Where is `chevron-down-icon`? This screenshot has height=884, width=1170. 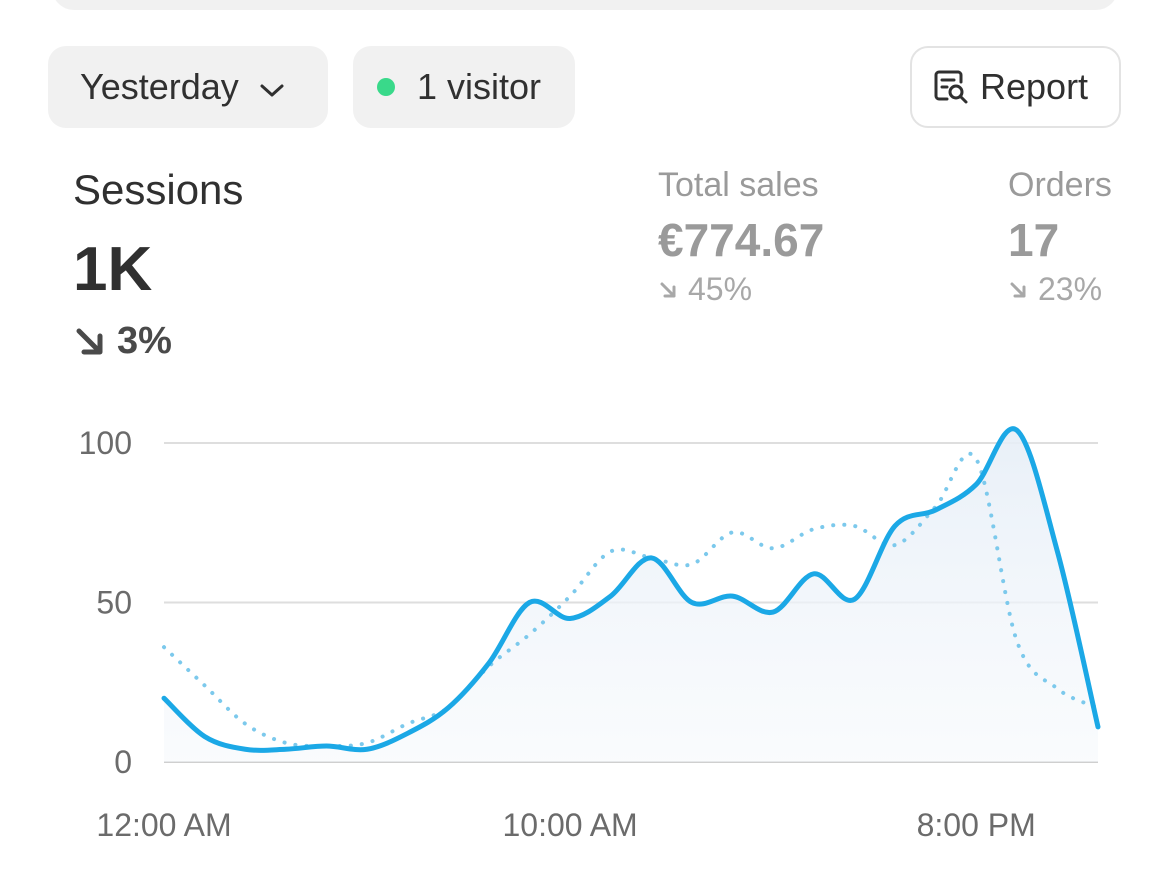
chevron-down-icon is located at coordinates (272, 87).